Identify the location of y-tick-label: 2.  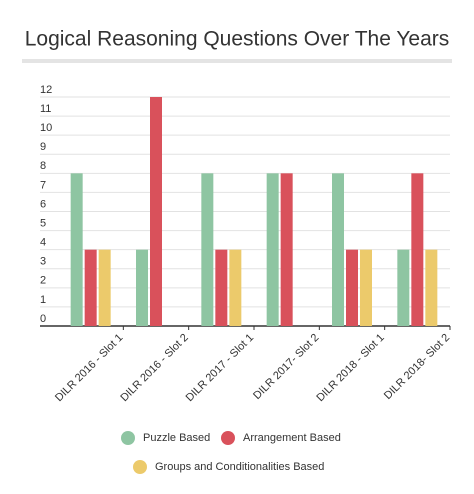
(43, 281).